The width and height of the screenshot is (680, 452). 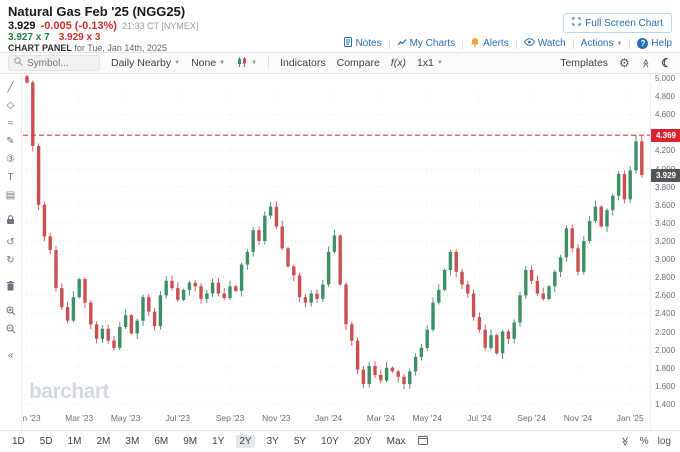 I want to click on price-change: -0.005 (-0.13%), so click(x=78, y=26).